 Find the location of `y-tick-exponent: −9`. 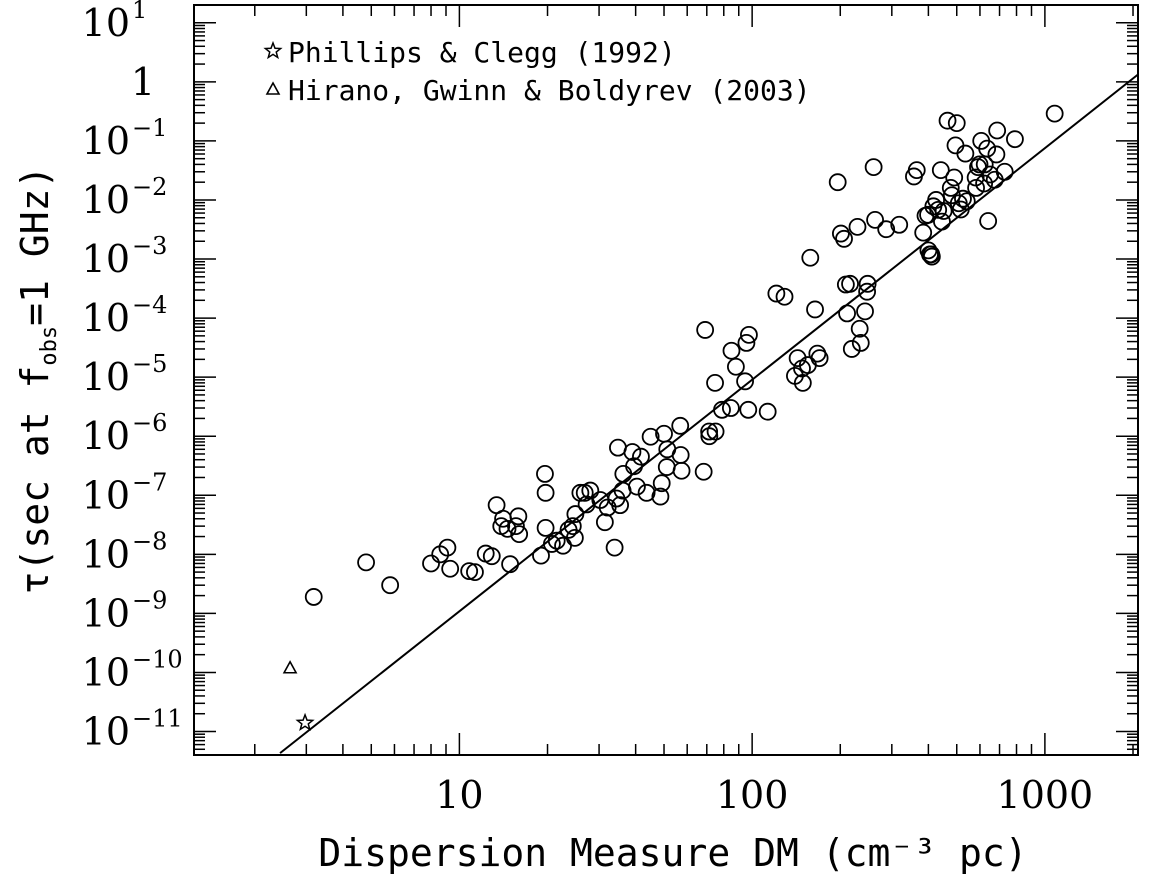

y-tick-exponent: −9 is located at coordinates (149, 600).